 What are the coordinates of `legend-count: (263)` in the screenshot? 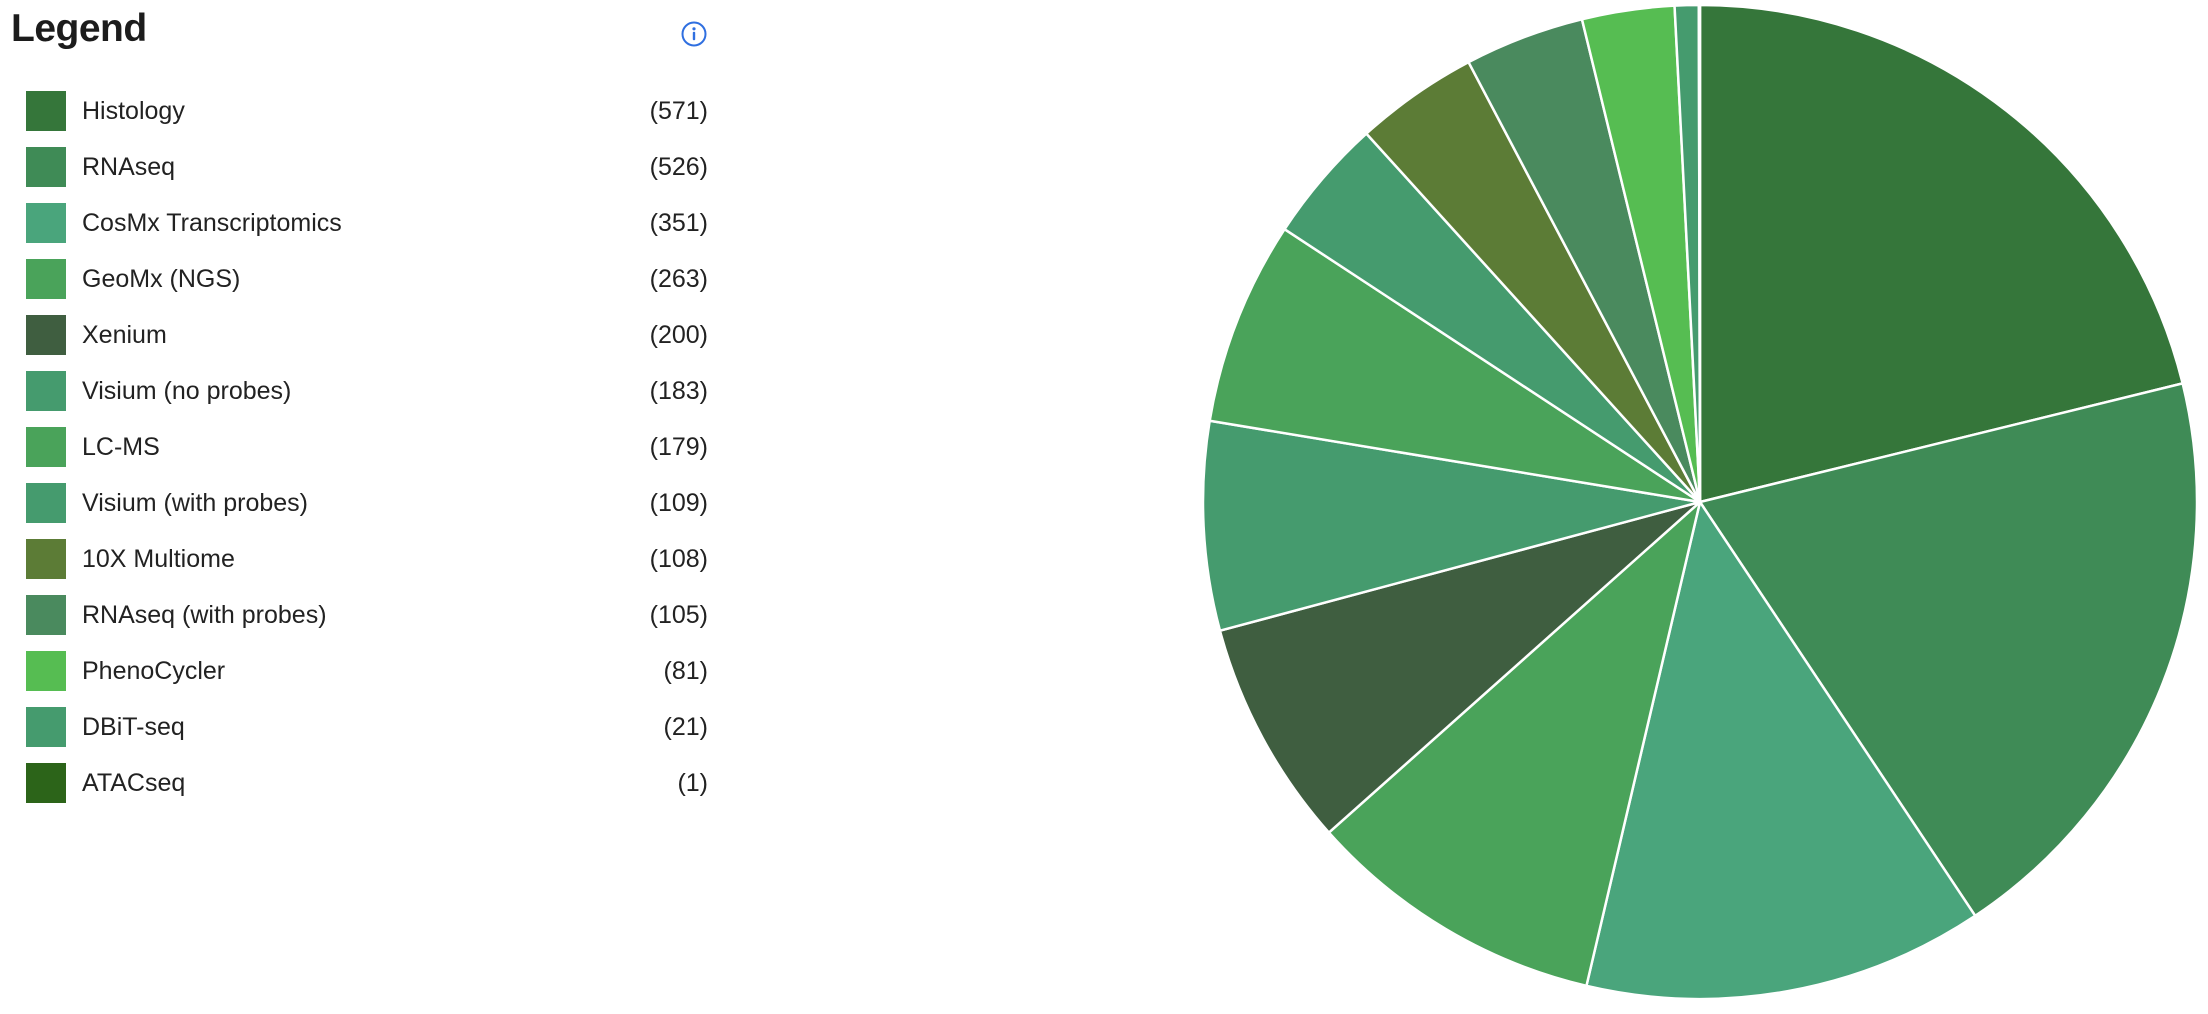 It's located at (678, 279).